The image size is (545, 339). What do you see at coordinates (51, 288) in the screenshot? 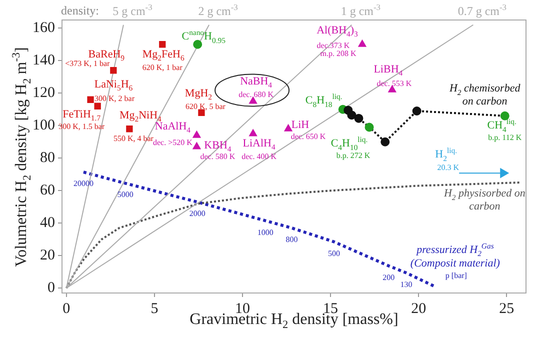
I see `y-tick-label: 0` at bounding box center [51, 288].